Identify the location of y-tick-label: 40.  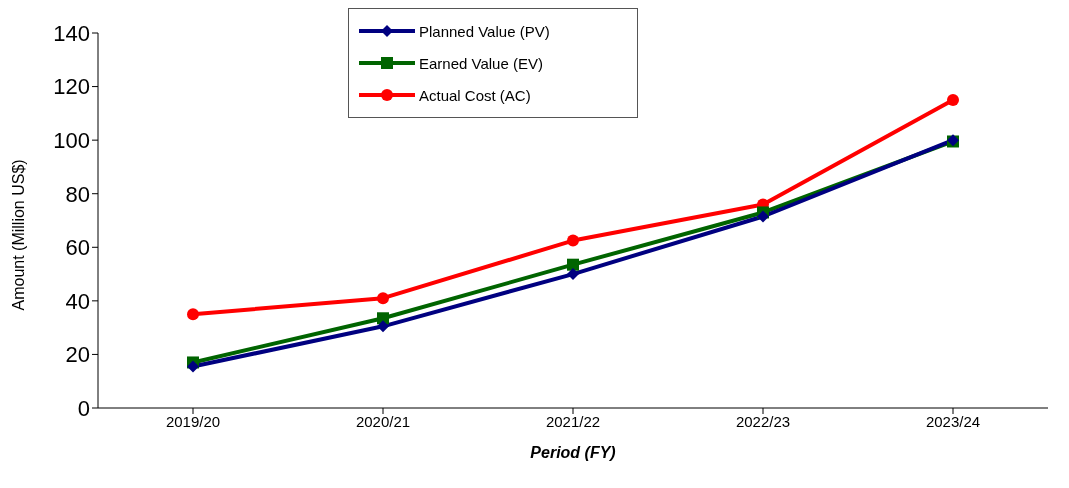
(77, 301).